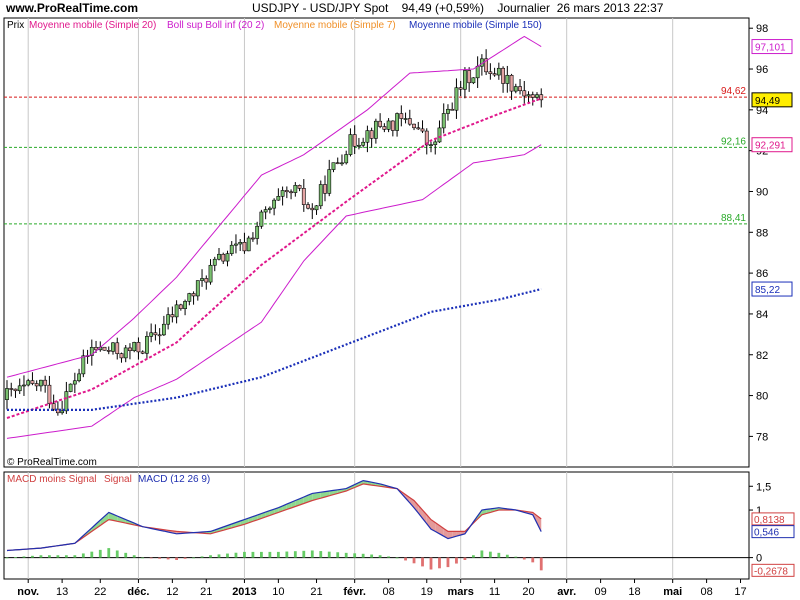 The image size is (800, 600). I want to click on macd-tick-label: 1,5, so click(763, 487).